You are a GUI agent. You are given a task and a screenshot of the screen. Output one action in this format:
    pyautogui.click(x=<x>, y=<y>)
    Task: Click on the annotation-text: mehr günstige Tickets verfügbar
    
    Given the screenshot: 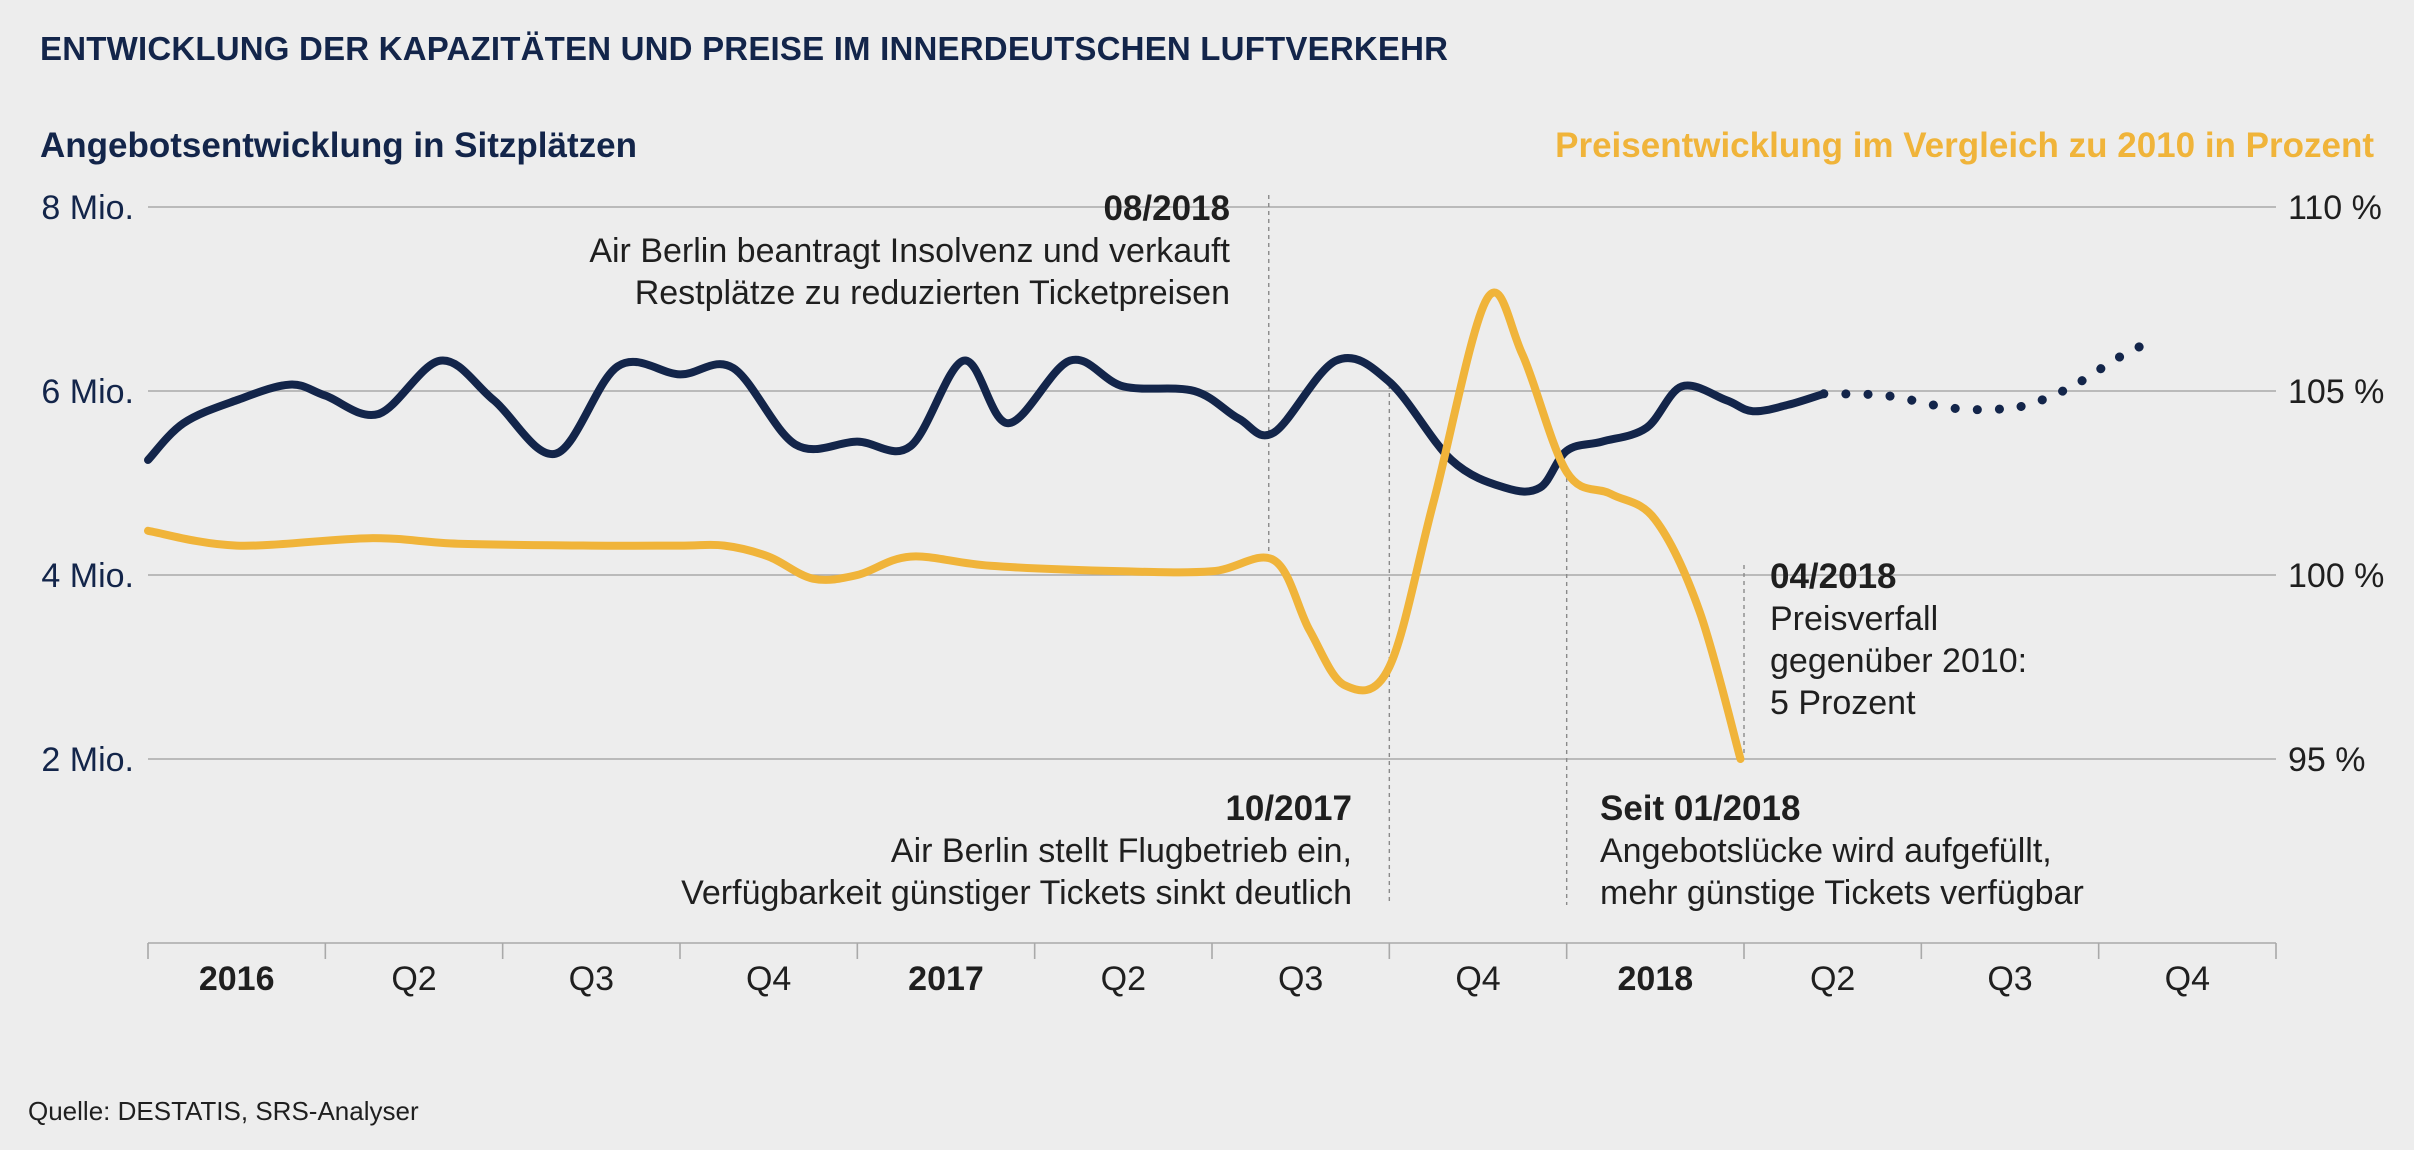 What is the action you would take?
    pyautogui.click(x=1842, y=893)
    